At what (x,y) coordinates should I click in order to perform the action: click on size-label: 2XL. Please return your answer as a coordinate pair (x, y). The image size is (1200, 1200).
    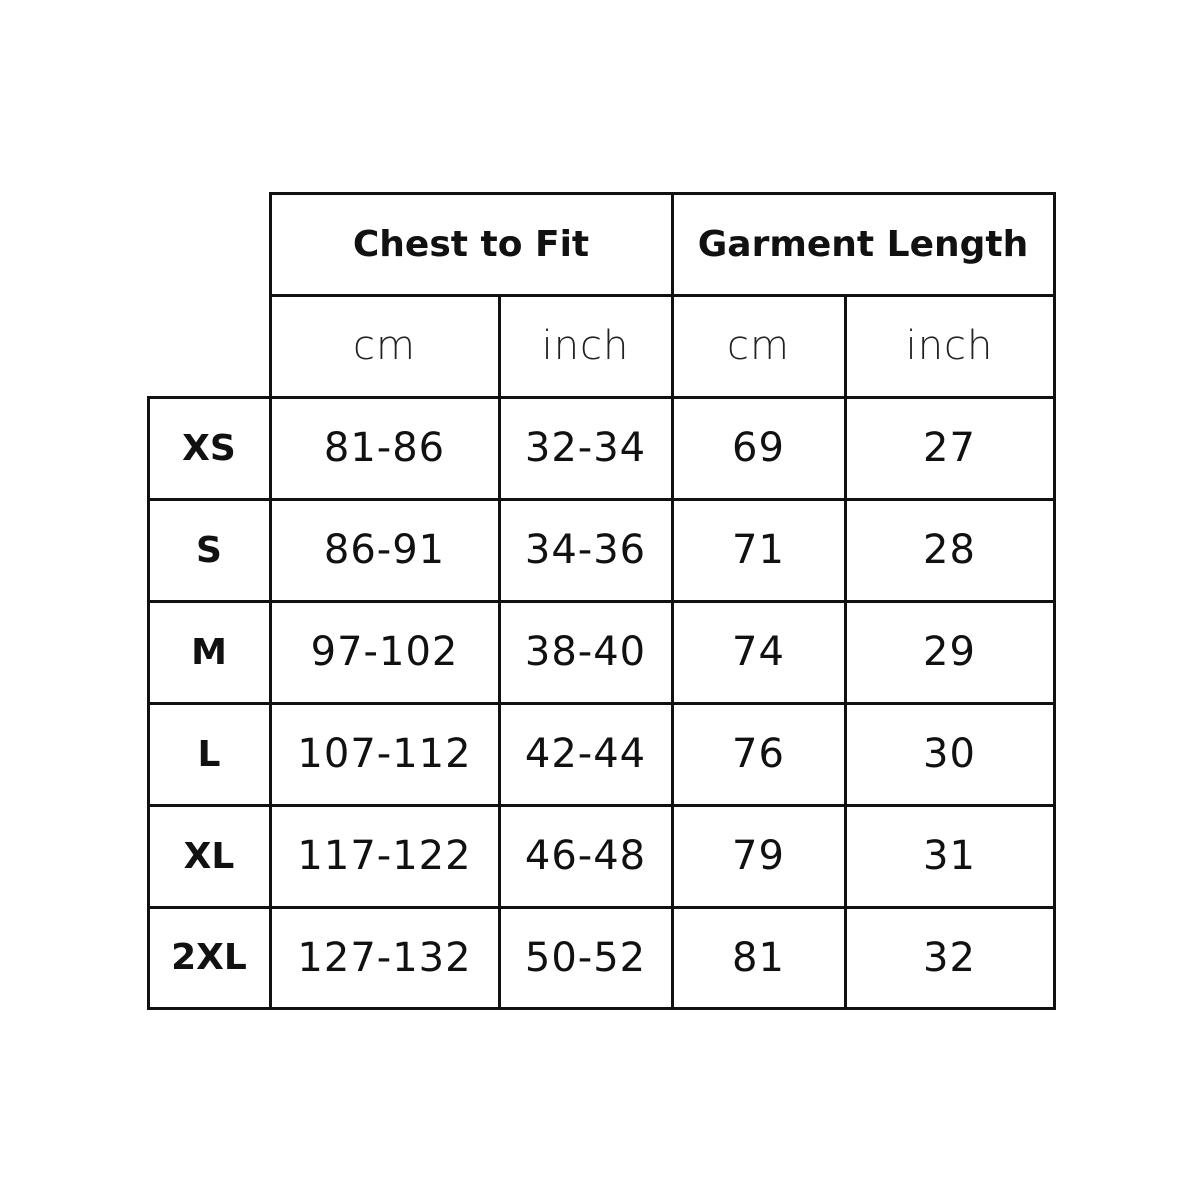
    Looking at the image, I should click on (209, 957).